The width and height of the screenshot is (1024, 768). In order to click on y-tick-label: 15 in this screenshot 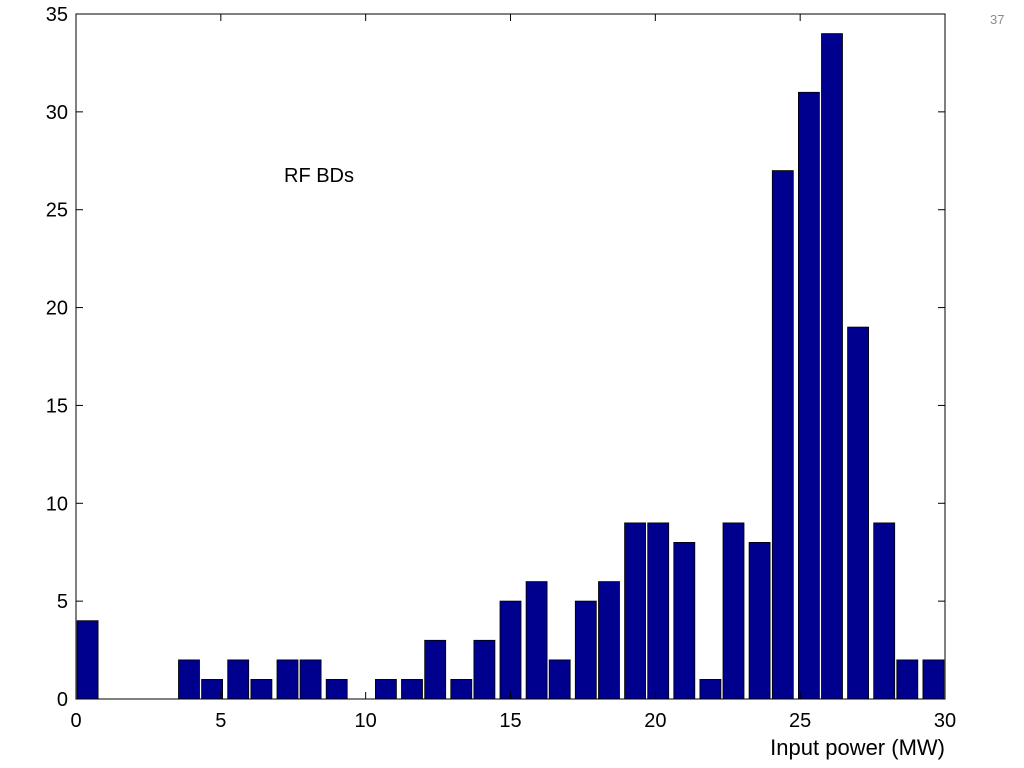, I will do `click(57, 406)`.